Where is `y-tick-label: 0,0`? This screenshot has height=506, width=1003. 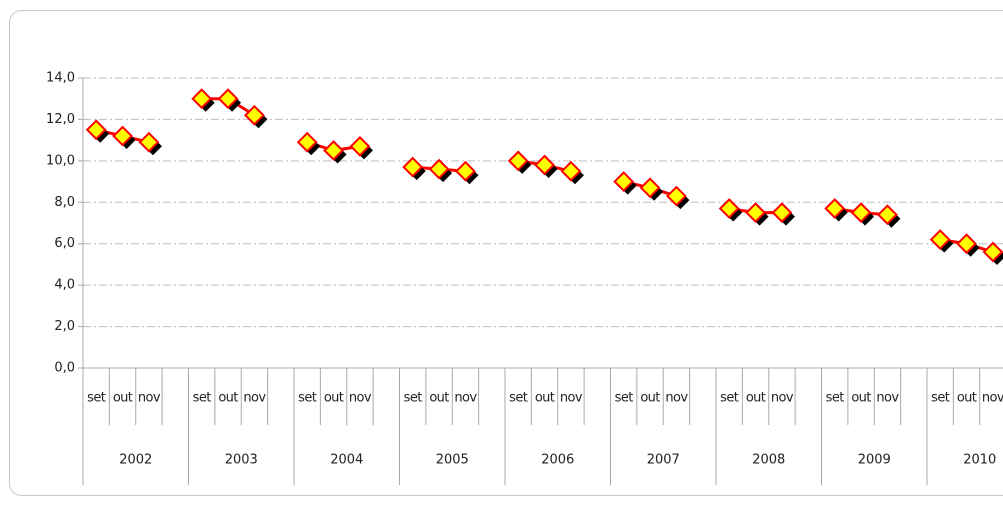 y-tick-label: 0,0 is located at coordinates (64, 368).